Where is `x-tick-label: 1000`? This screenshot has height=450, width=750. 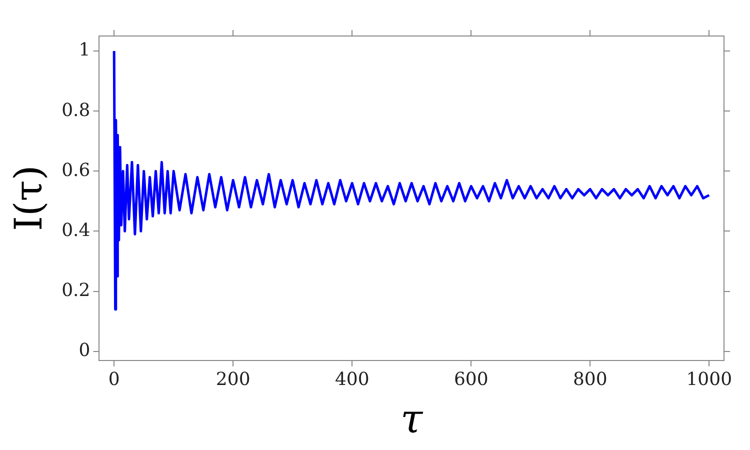
x-tick-label: 1000 is located at coordinates (709, 379).